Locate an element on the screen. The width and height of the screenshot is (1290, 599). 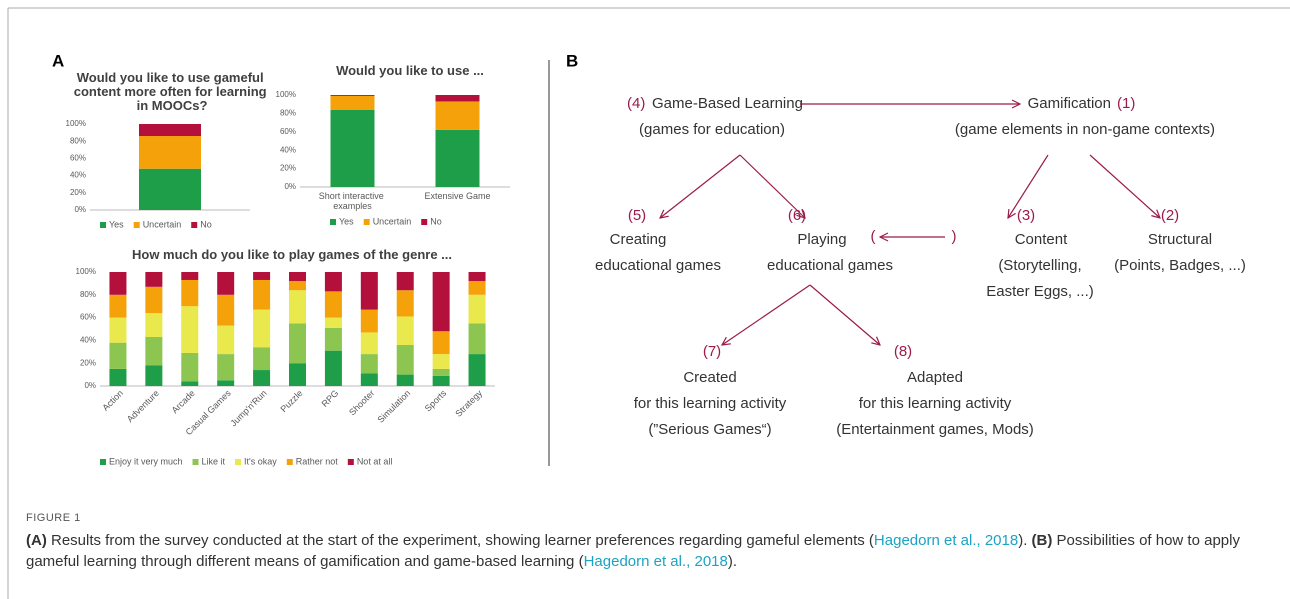
node-label: (game elements in non-game contexts) is located at coordinates (1085, 129).